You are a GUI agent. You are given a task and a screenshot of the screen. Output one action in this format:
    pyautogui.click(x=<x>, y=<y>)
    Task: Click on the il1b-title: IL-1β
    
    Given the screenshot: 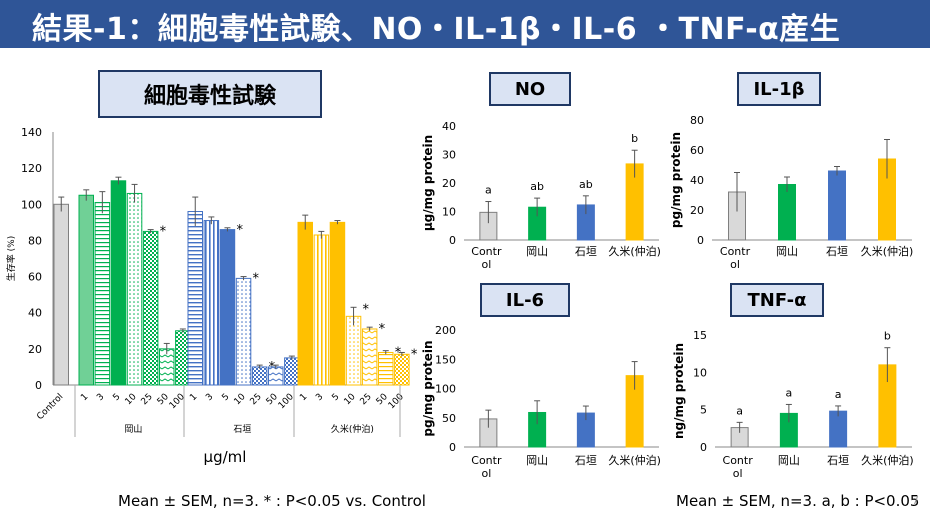 What is the action you would take?
    pyautogui.click(x=779, y=89)
    